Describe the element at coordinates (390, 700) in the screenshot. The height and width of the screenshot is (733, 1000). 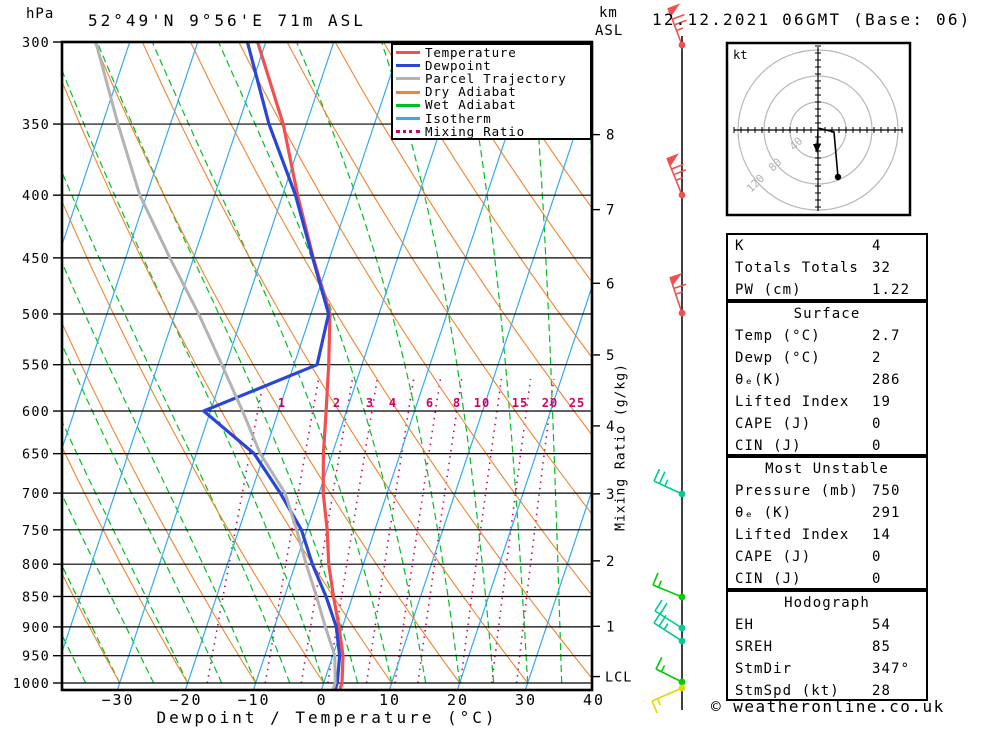
I see `temperature-tick-label: 10` at that location.